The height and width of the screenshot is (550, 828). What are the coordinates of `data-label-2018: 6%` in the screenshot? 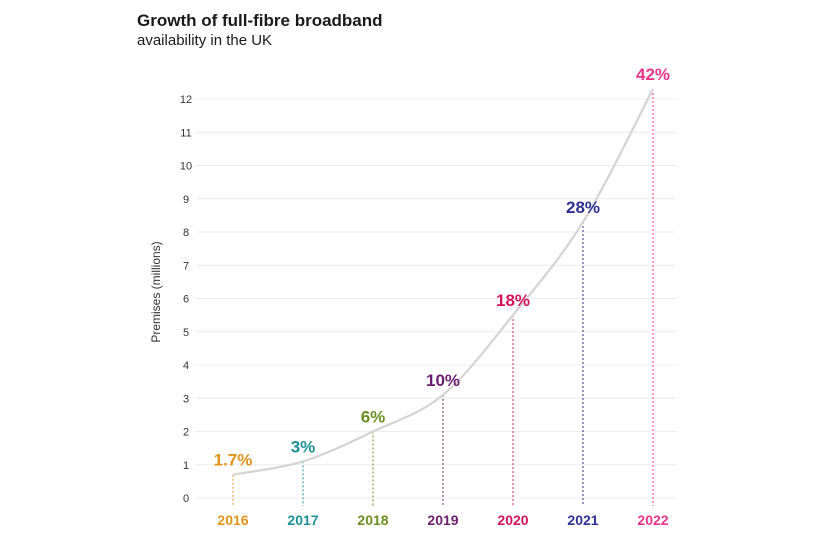 It's located at (373, 417).